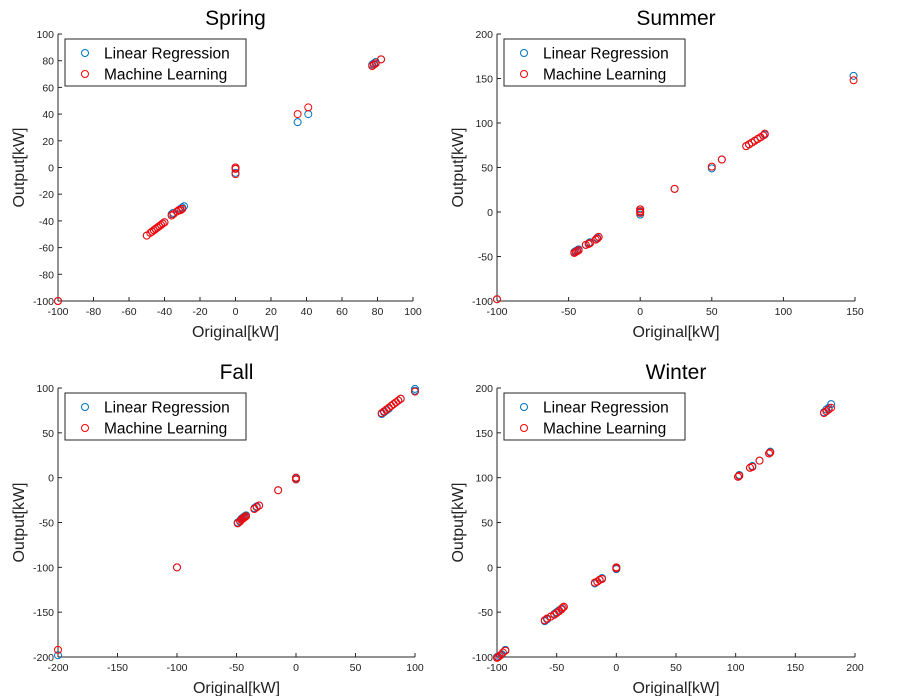  Describe the element at coordinates (117, 668) in the screenshot. I see `x-tick-label: -150` at that location.